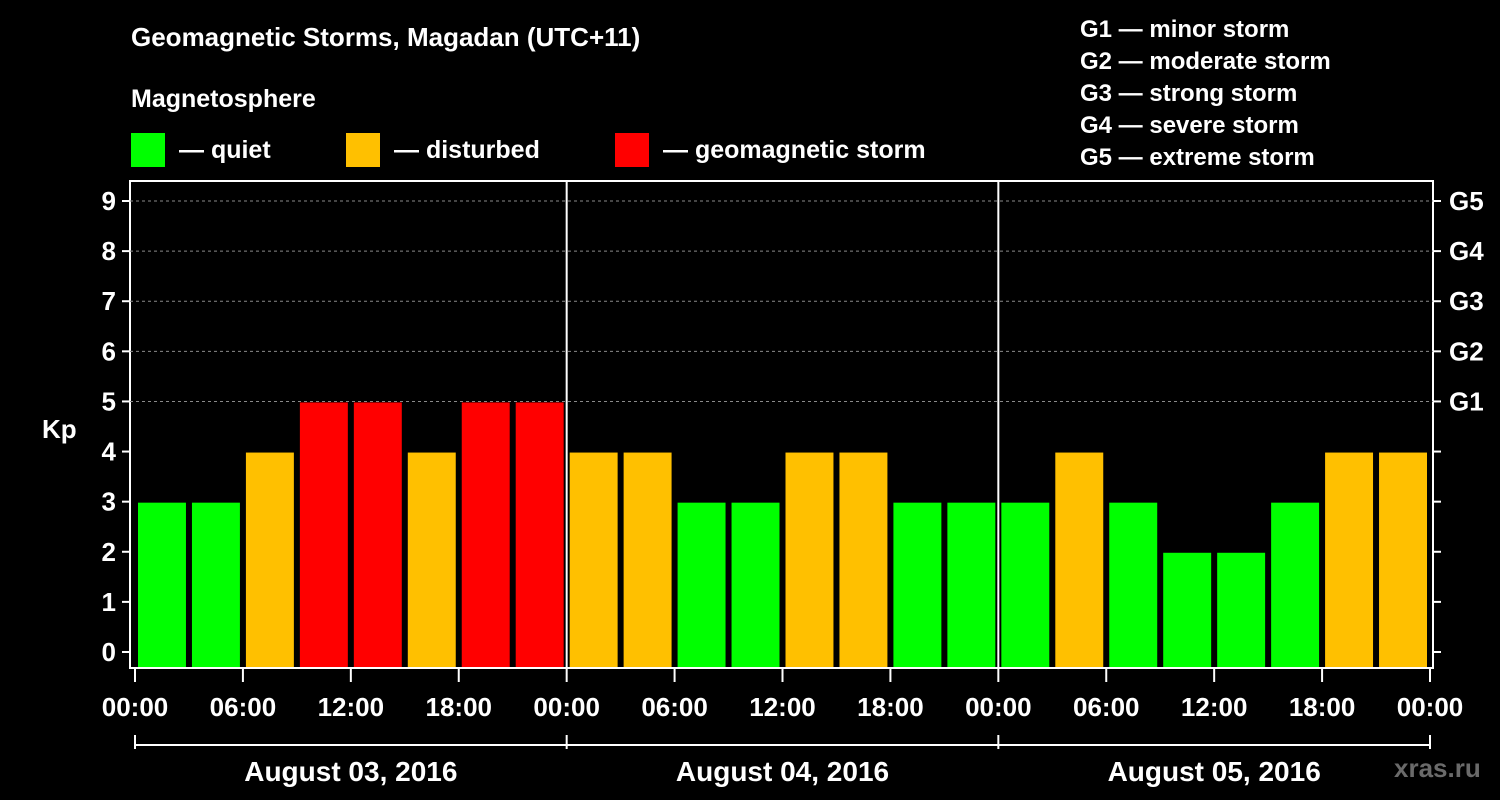  What do you see at coordinates (350, 771) in the screenshot?
I see `day-label: August 03, 2016` at bounding box center [350, 771].